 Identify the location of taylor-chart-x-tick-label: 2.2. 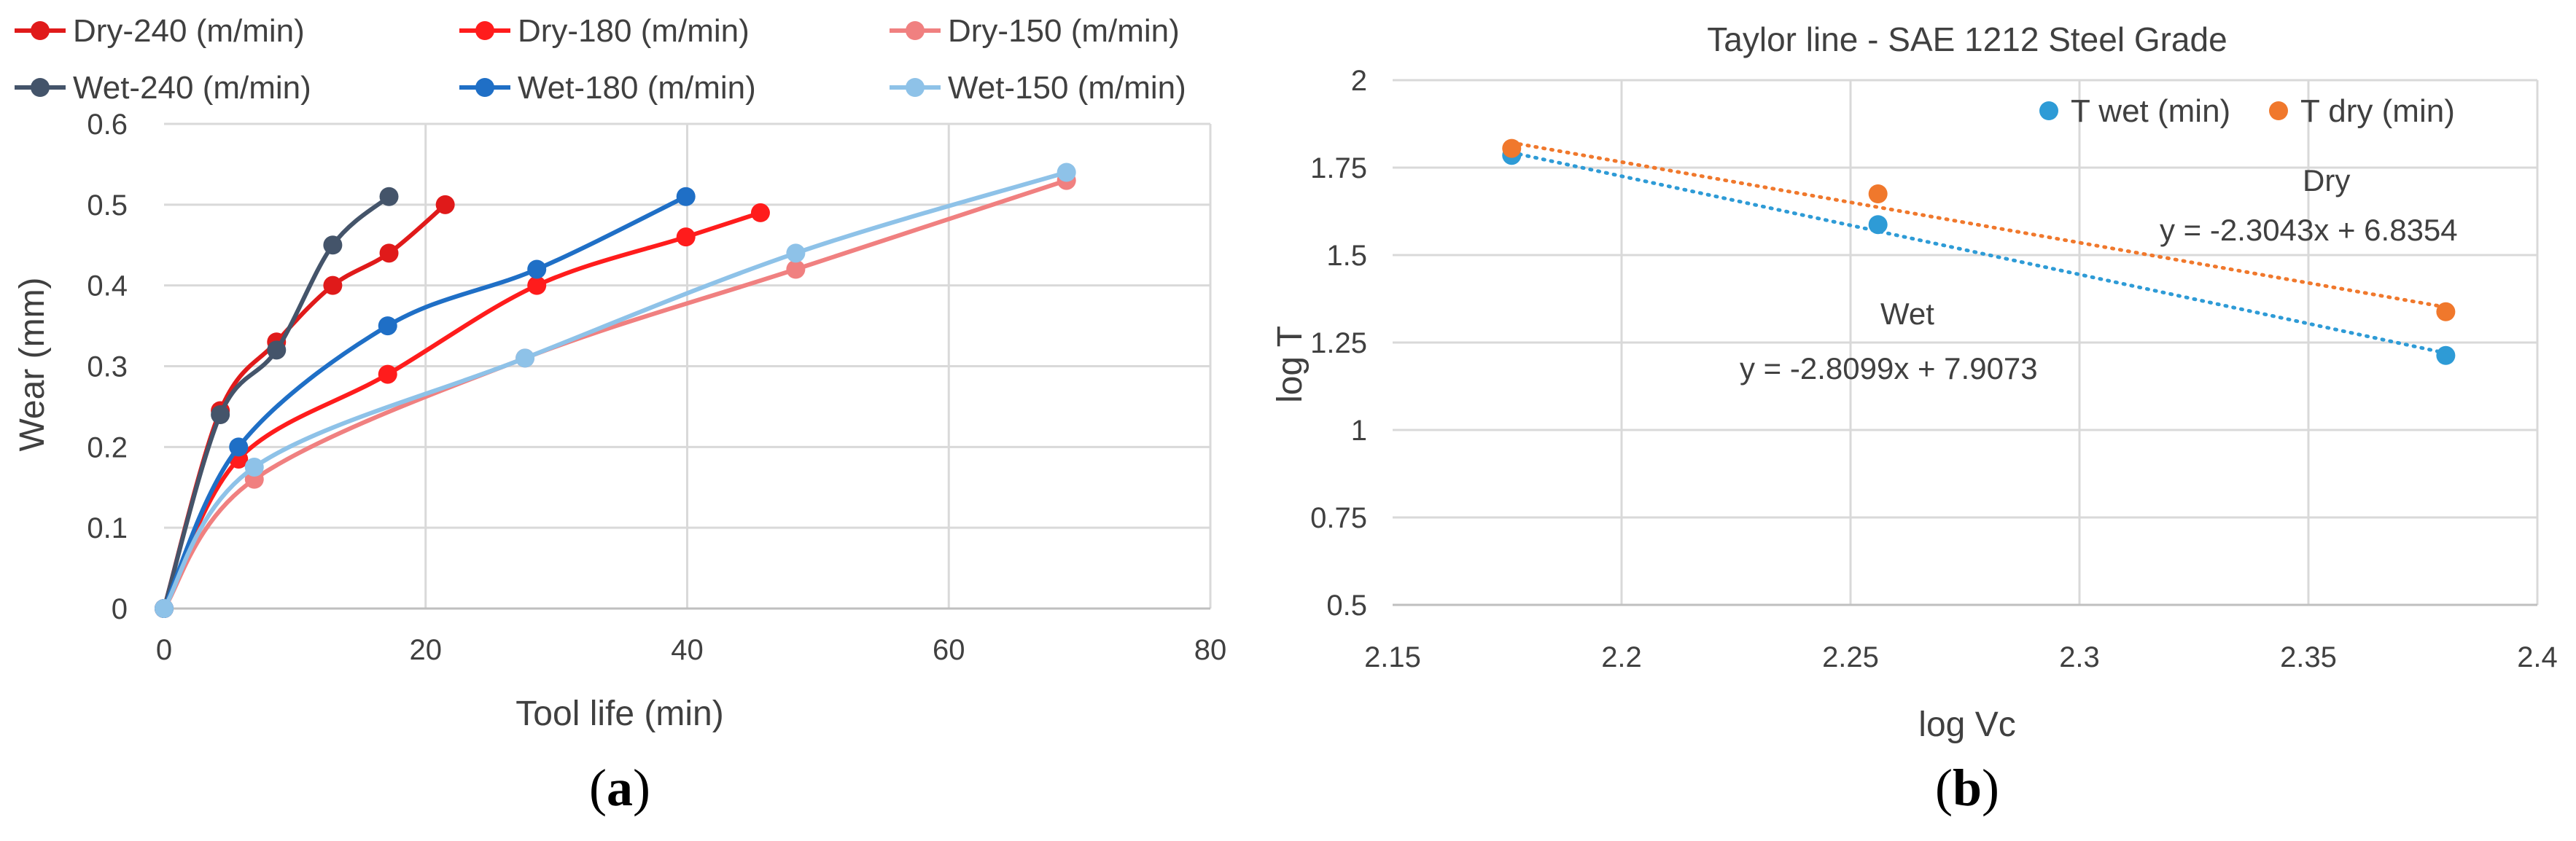
(1622, 657).